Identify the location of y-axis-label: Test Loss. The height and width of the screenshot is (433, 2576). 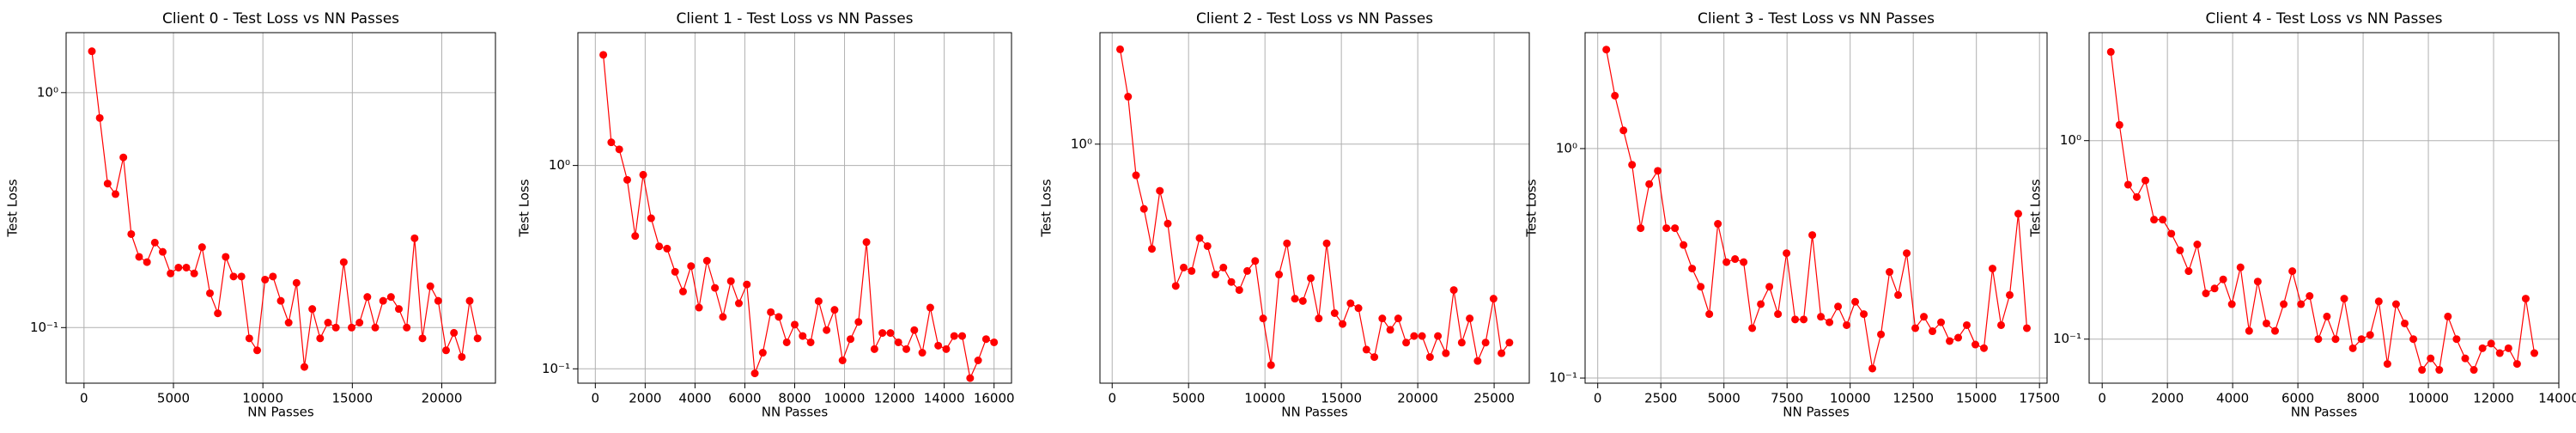
(13, 208).